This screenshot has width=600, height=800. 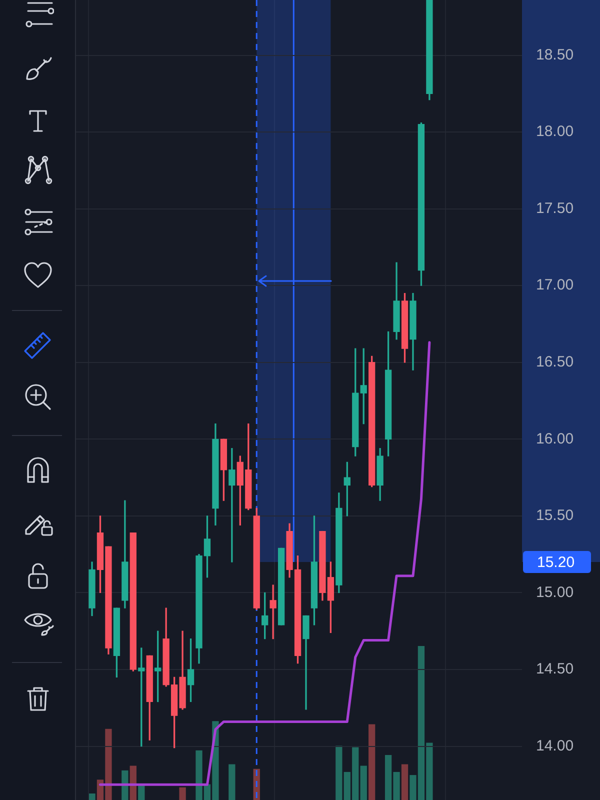 I want to click on y-tick-label: 15.00, so click(x=555, y=592).